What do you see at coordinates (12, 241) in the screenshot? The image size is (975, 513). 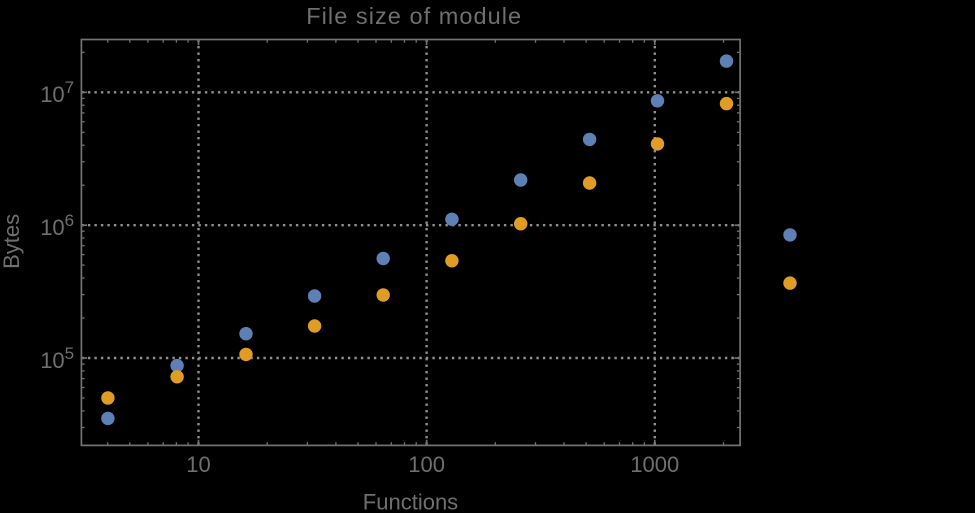 I see `svg-text: Bytes` at bounding box center [12, 241].